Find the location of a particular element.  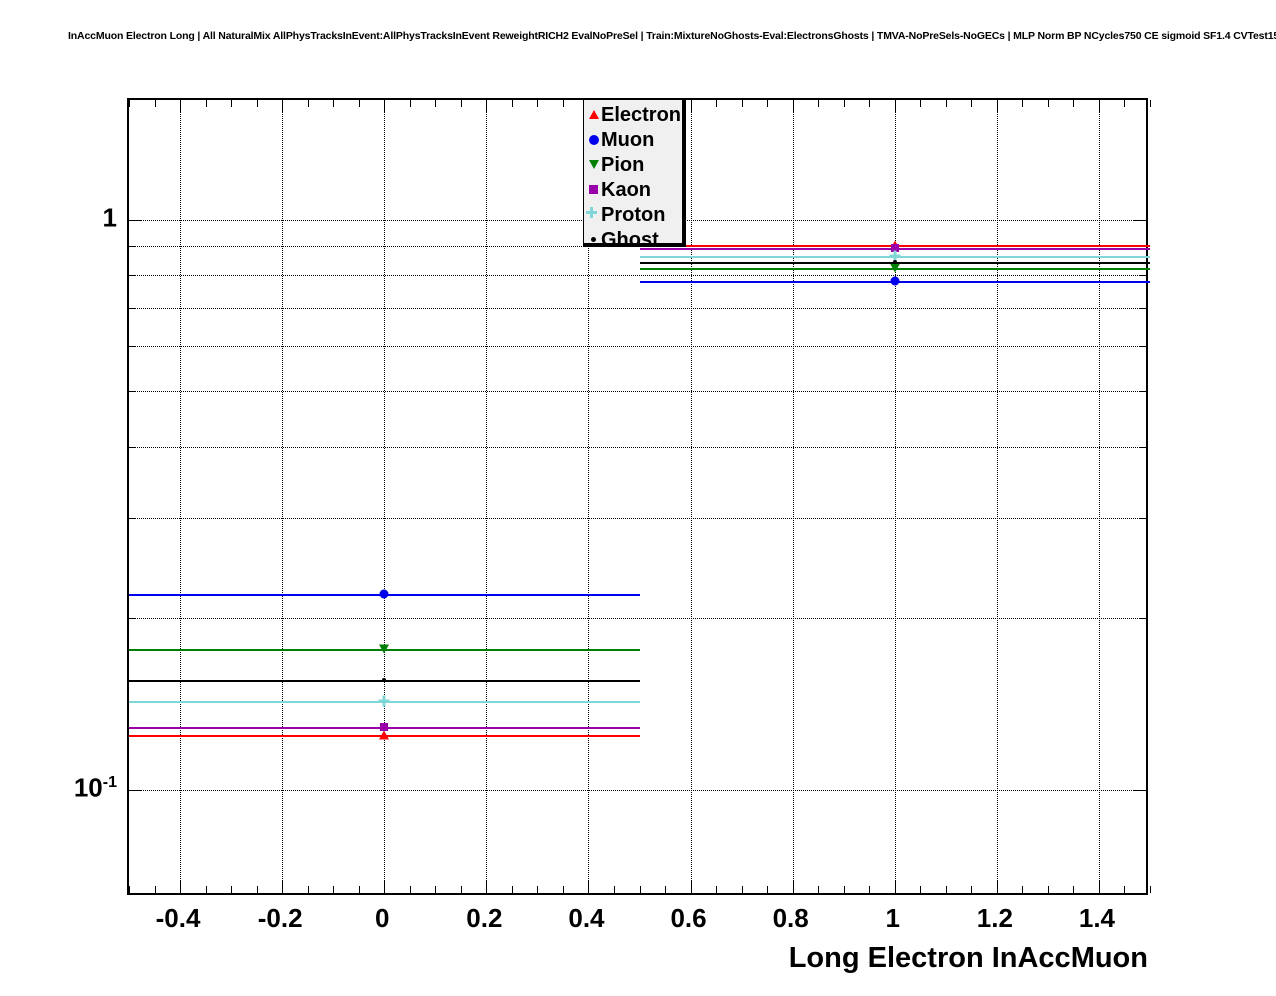

legend-item-kaon: Kaon is located at coordinates (634, 189).